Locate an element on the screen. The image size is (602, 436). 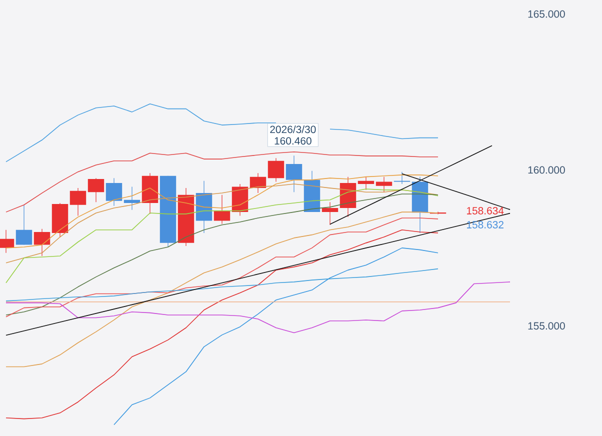
annotation: 160.460 is located at coordinates (293, 141).